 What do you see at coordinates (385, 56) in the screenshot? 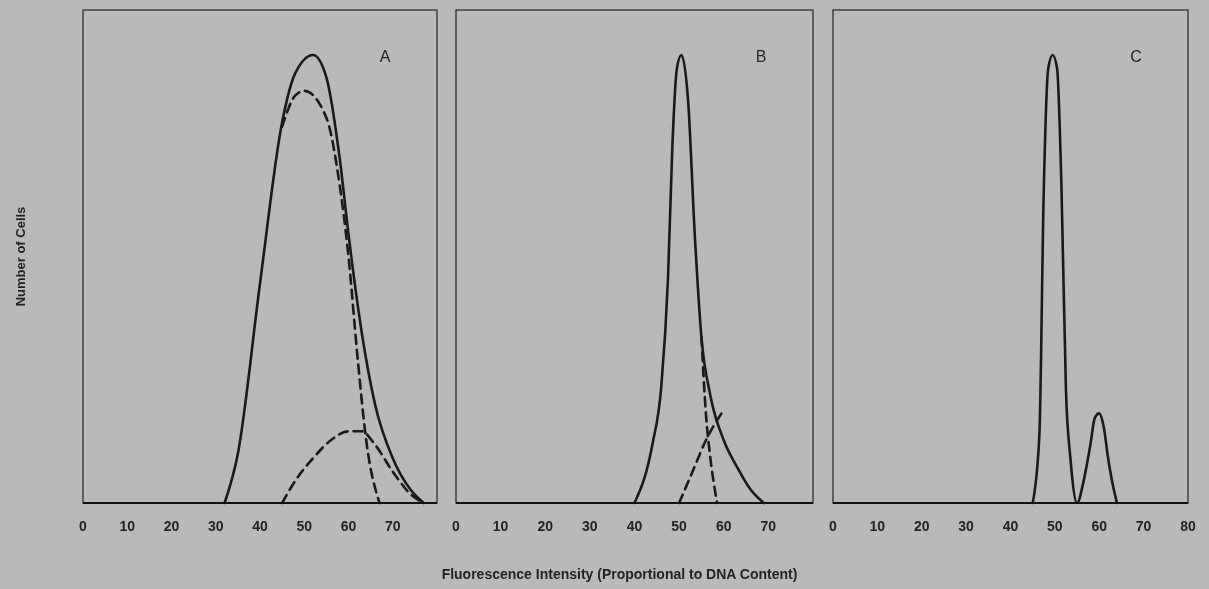
I see `annotation: A` at bounding box center [385, 56].